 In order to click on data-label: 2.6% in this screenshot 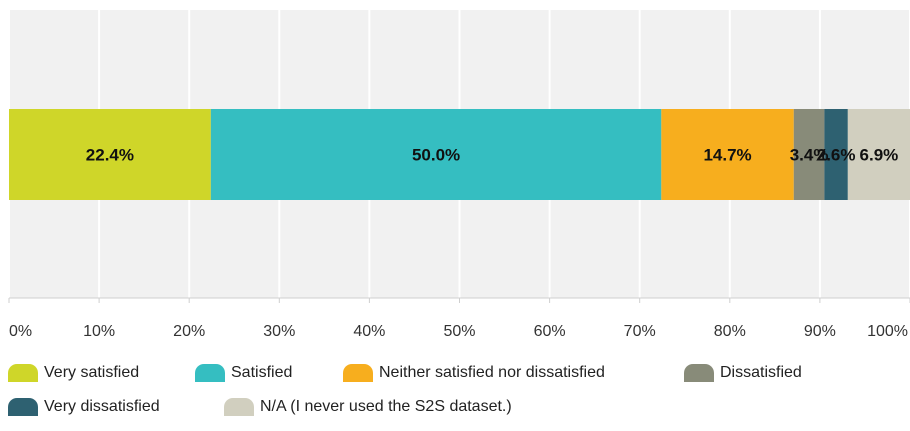, I will do `click(836, 155)`.